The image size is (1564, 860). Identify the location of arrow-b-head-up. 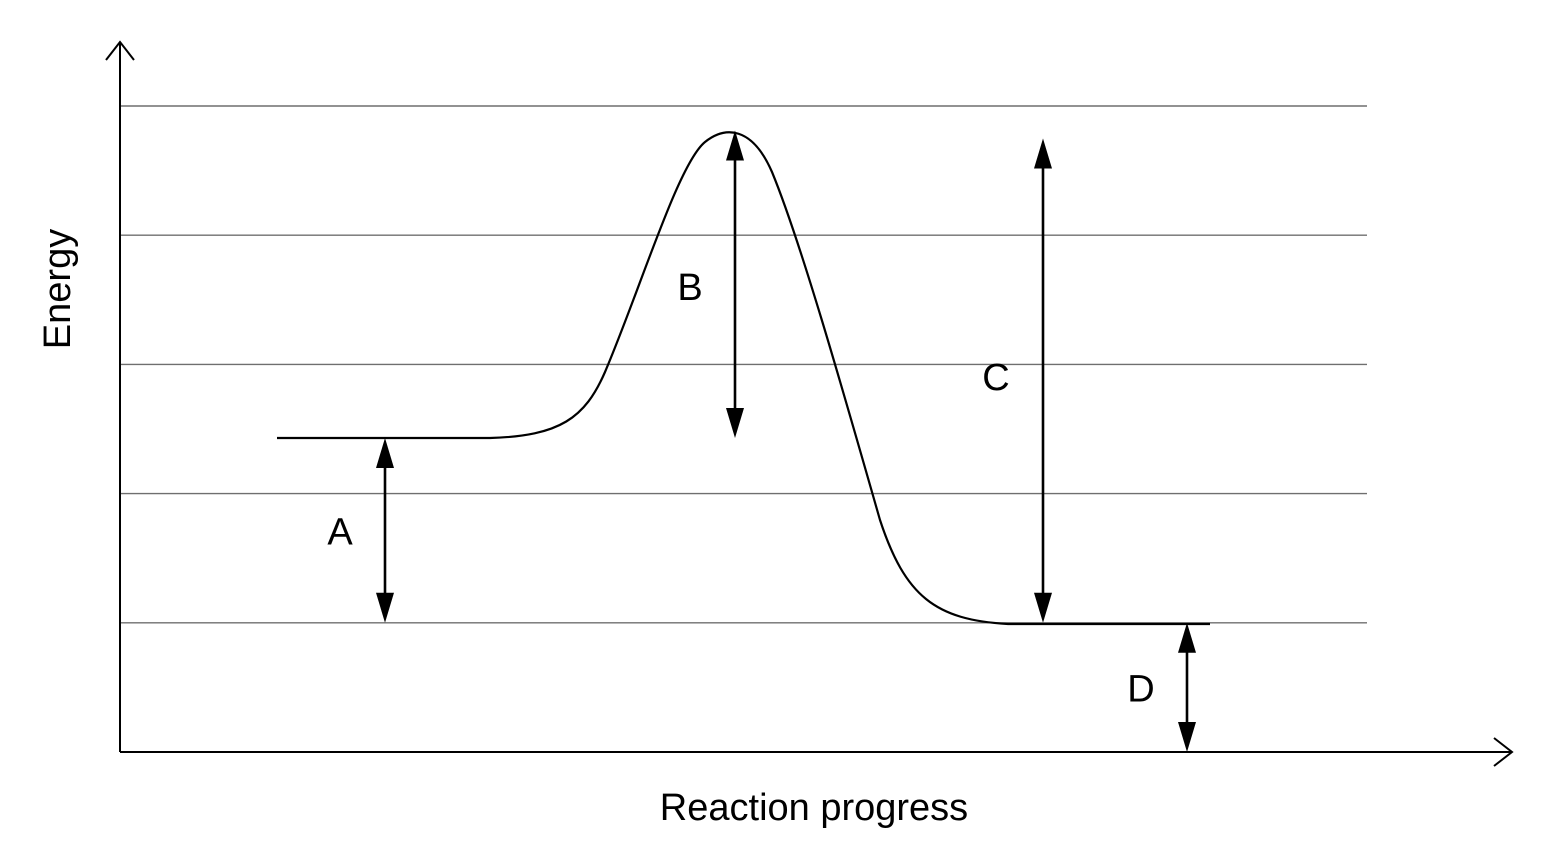
(735, 145).